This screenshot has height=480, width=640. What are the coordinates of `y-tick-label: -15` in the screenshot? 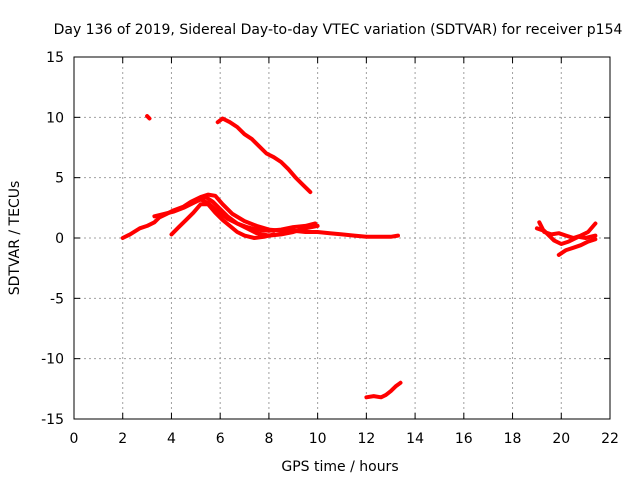 It's located at (52, 420).